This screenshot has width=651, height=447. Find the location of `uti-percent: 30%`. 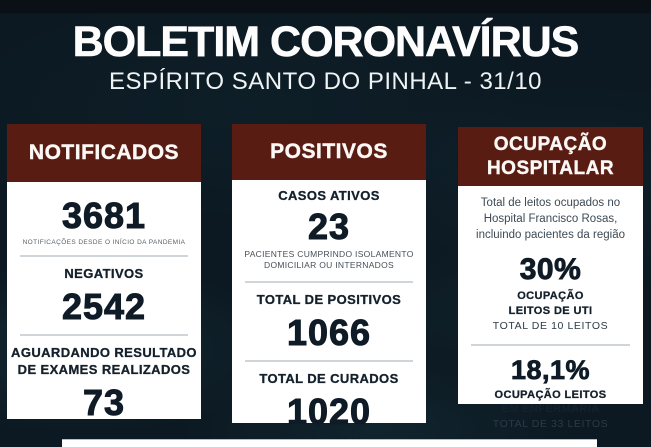

uti-percent: 30% is located at coordinates (550, 270).